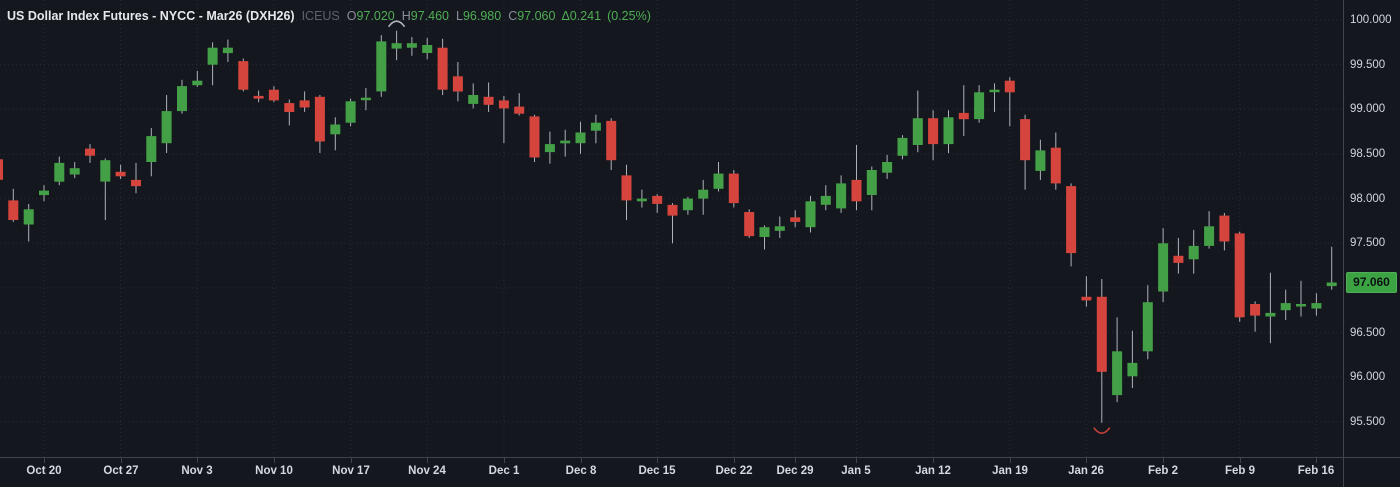 This screenshot has width=1400, height=487. What do you see at coordinates (1368, 109) in the screenshot?
I see `price-axis-label: 99.000` at bounding box center [1368, 109].